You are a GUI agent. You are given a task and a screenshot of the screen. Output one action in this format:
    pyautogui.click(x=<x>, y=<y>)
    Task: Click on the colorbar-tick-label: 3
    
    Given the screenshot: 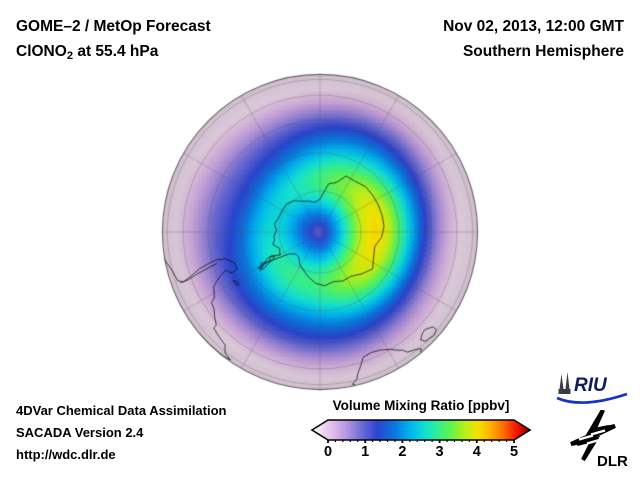 What is the action you would take?
    pyautogui.click(x=439, y=452)
    